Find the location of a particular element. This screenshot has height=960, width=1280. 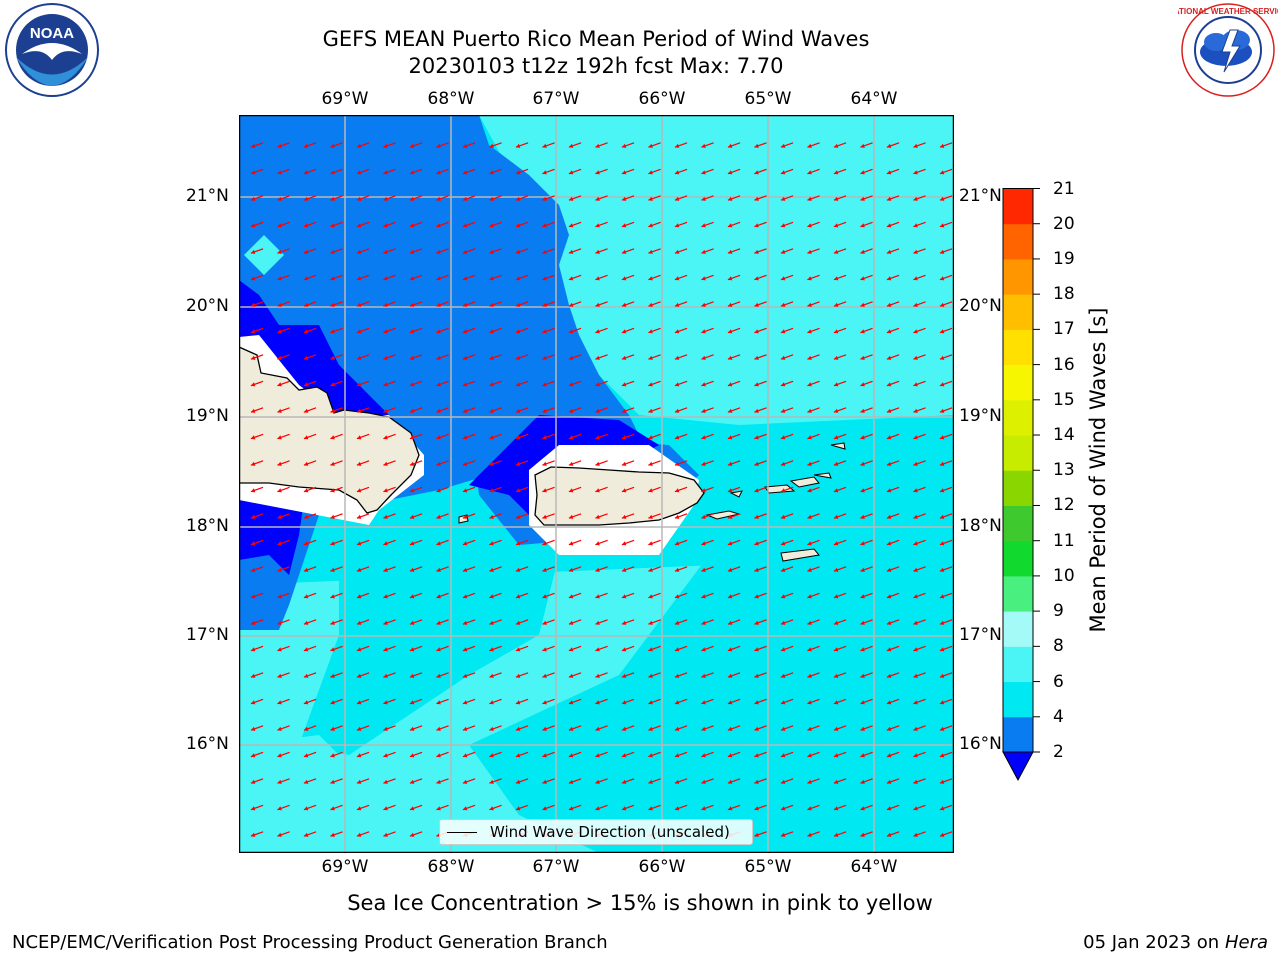

chart-subtitle: 20230103 t12z 192h fcst Max: 7.70 is located at coordinates (596, 66).